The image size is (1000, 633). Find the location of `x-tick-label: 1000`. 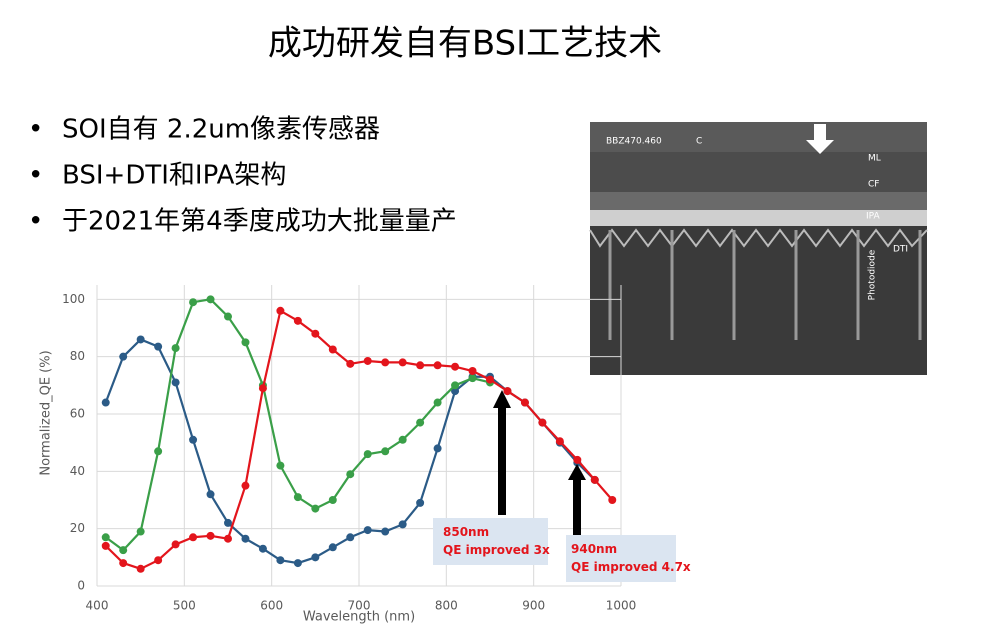

x-tick-label: 1000 is located at coordinates (621, 606).